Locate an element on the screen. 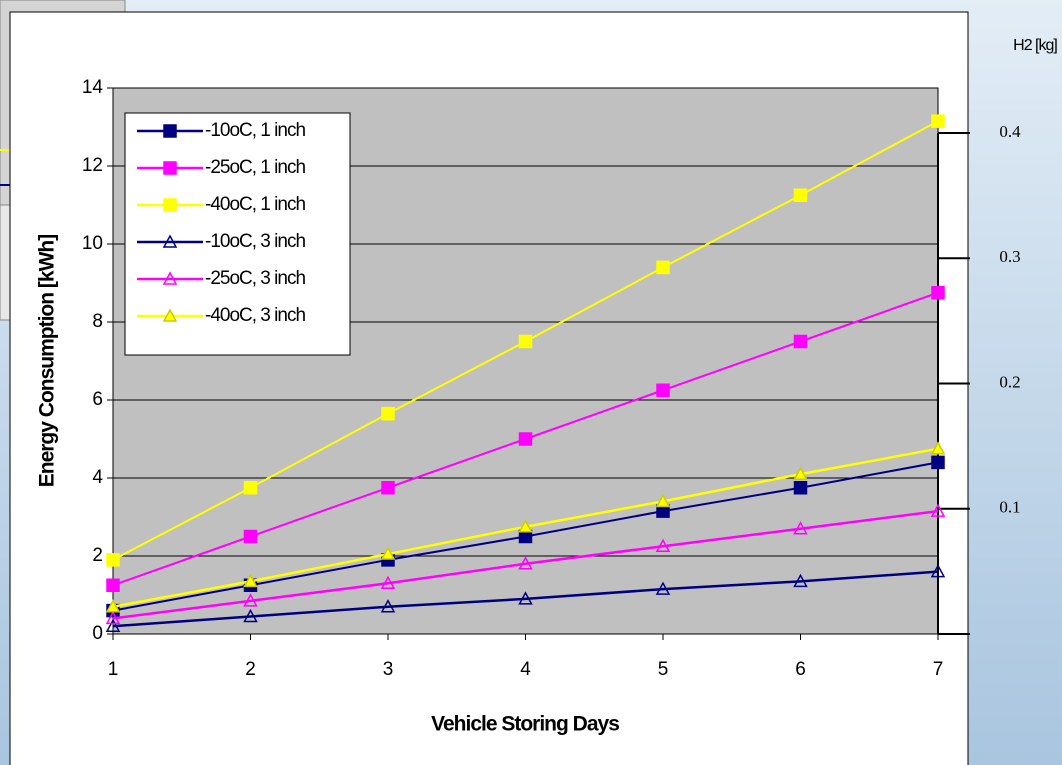 This screenshot has width=1062, height=765. y-tick-label: 0 is located at coordinates (97, 633).